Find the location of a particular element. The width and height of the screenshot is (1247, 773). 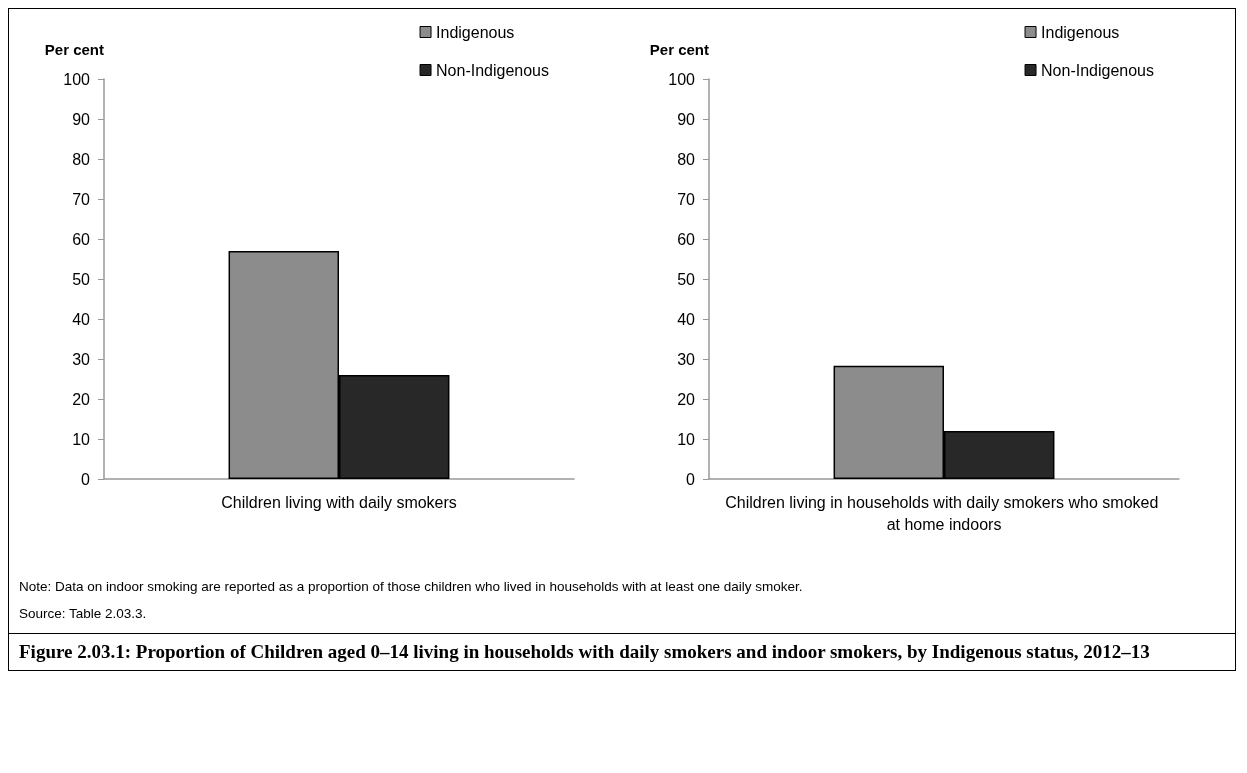

source-note: Source: Table 2.03.3. is located at coordinates (83, 613).